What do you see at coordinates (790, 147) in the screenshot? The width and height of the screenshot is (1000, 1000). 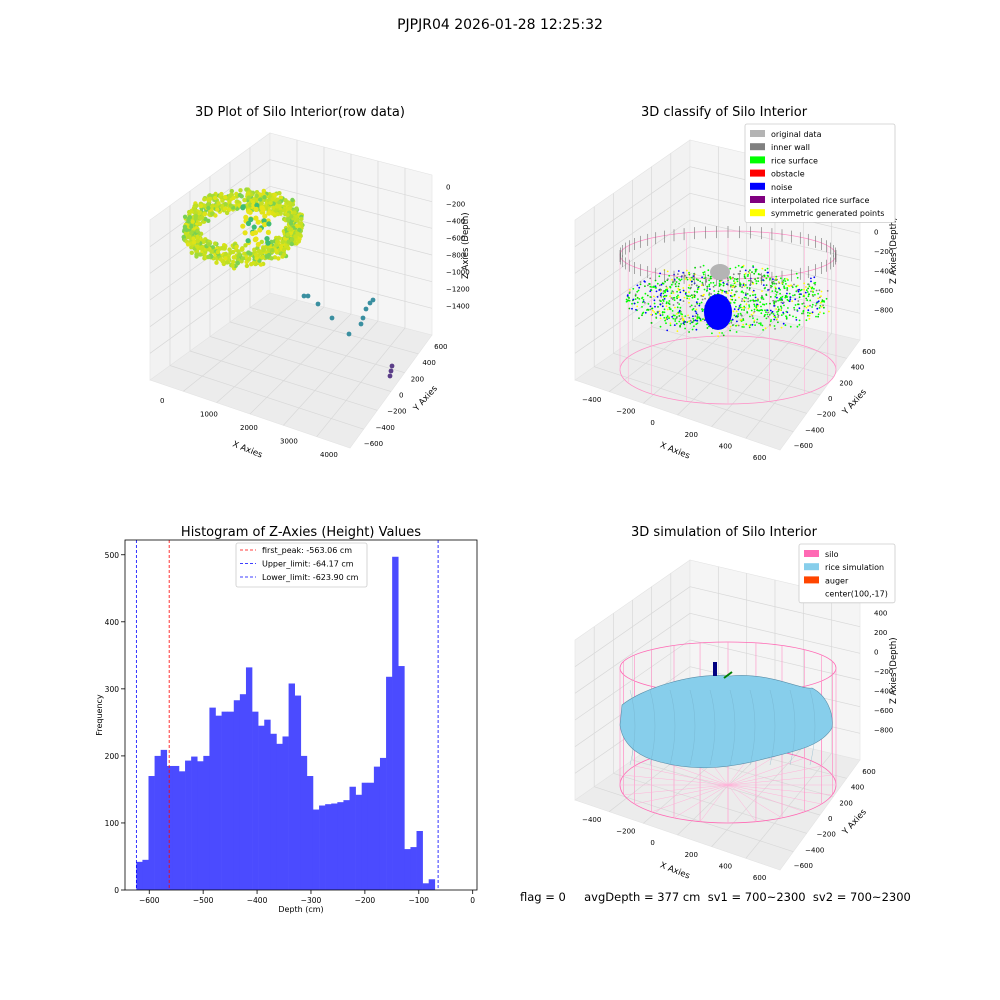 I see `legend-label: inner wall` at bounding box center [790, 147].